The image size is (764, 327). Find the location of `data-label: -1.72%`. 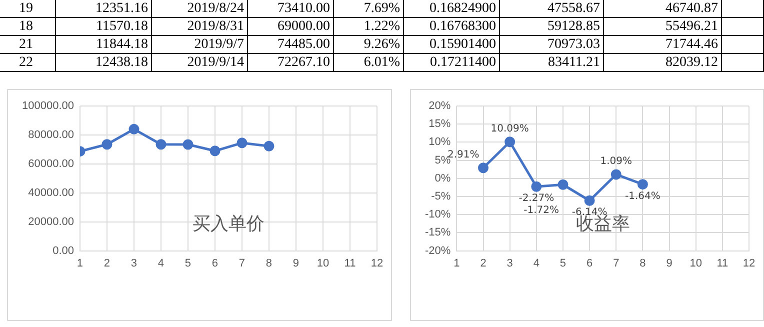

data-label: -1.72% is located at coordinates (541, 210).